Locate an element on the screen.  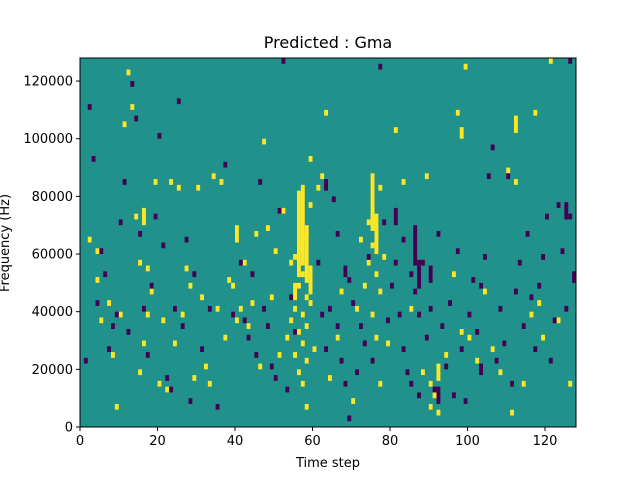
x-tick-label: 40 is located at coordinates (235, 441).